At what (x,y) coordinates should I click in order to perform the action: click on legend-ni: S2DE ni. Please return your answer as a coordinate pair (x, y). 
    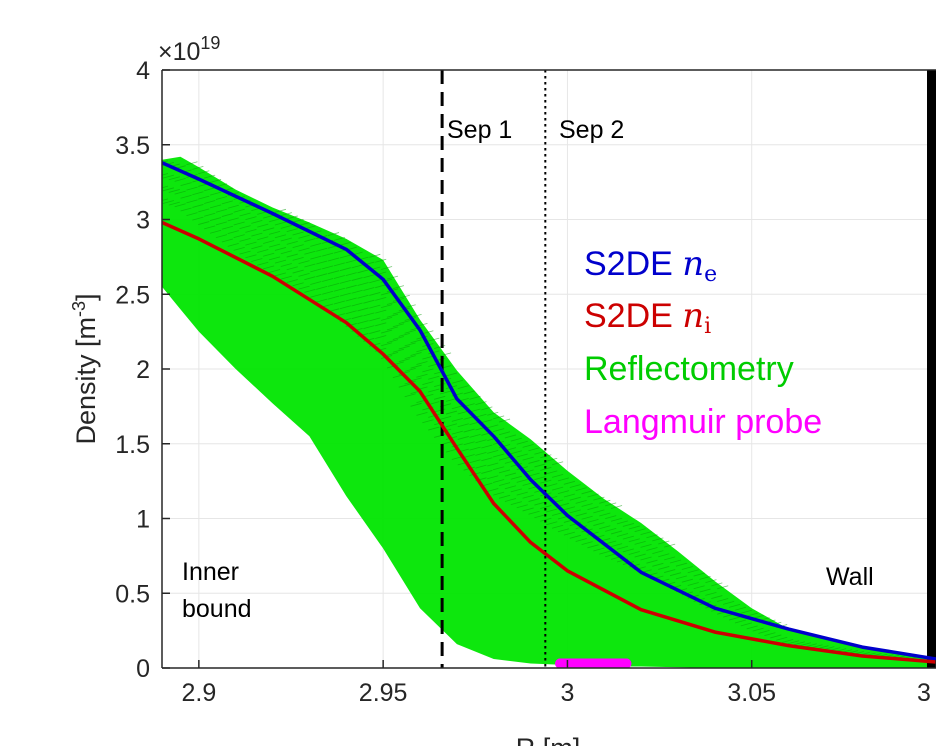
    Looking at the image, I should click on (647, 317).